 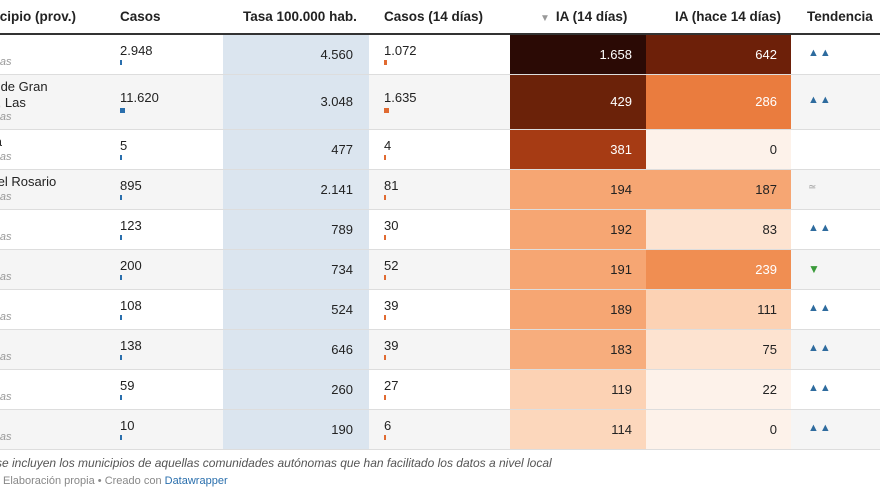 What do you see at coordinates (300, 16) in the screenshot?
I see `col-header-tasa: Tasa 100.000 hab.` at bounding box center [300, 16].